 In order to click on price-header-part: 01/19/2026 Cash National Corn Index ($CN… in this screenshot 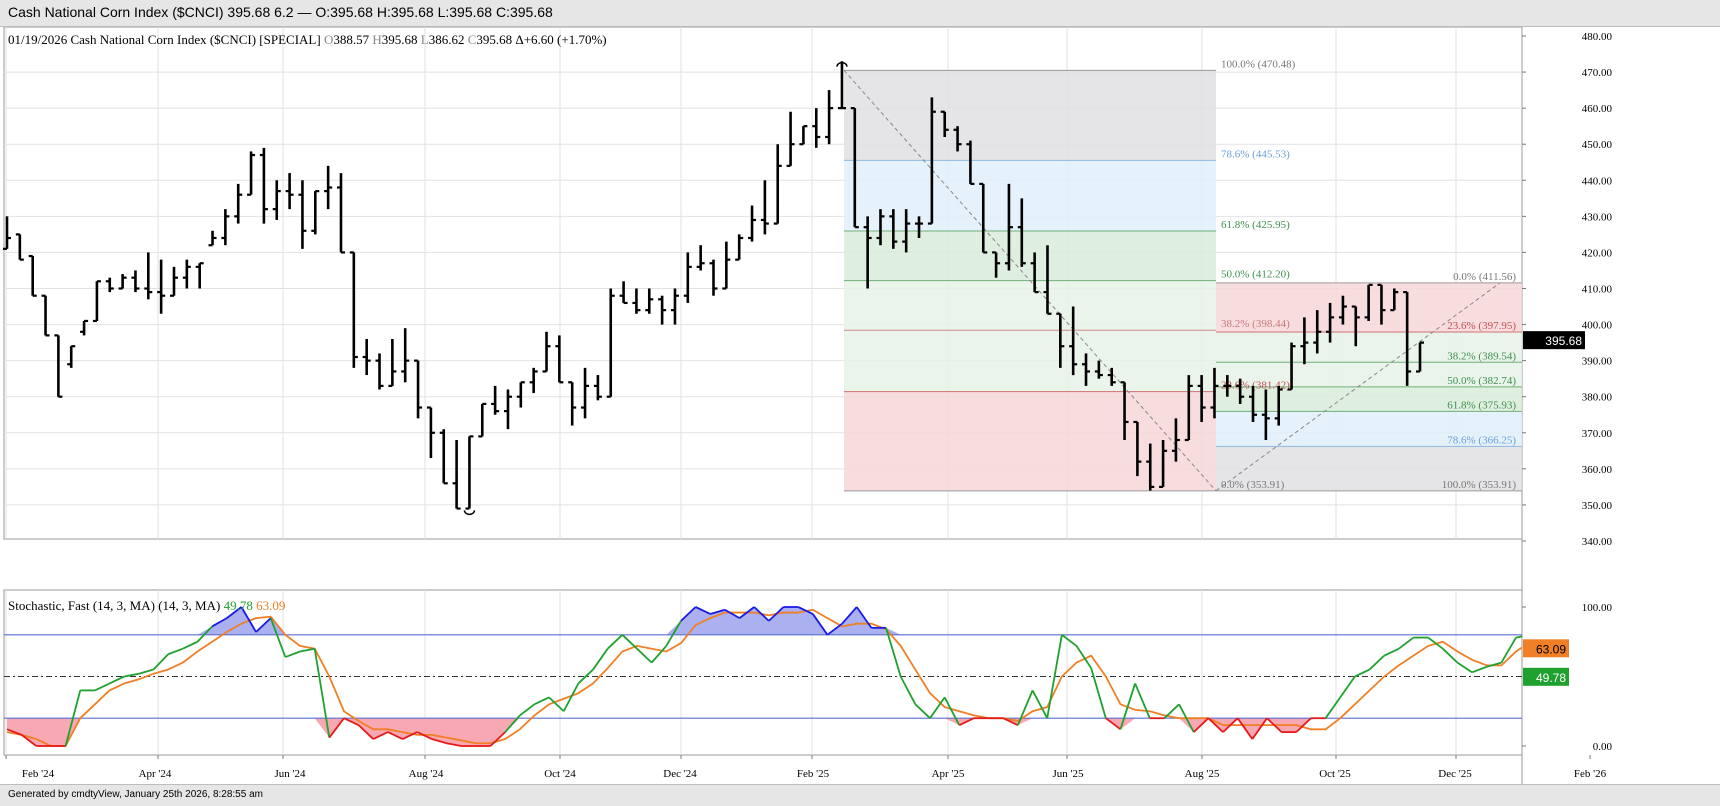, I will do `click(166, 39)`.